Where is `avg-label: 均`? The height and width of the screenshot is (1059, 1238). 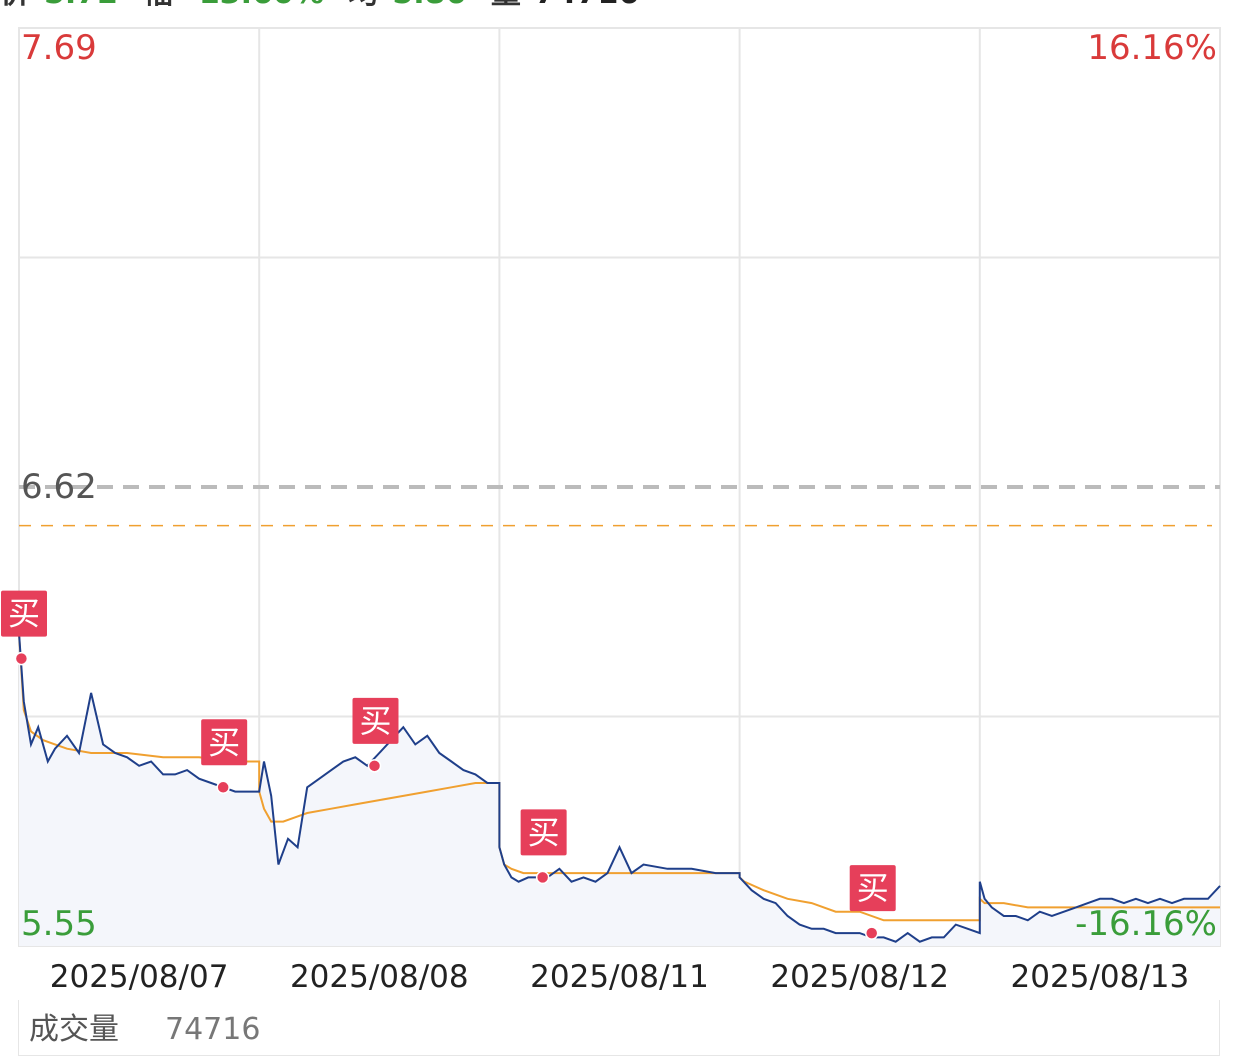
avg-label: 均 is located at coordinates (363, 5).